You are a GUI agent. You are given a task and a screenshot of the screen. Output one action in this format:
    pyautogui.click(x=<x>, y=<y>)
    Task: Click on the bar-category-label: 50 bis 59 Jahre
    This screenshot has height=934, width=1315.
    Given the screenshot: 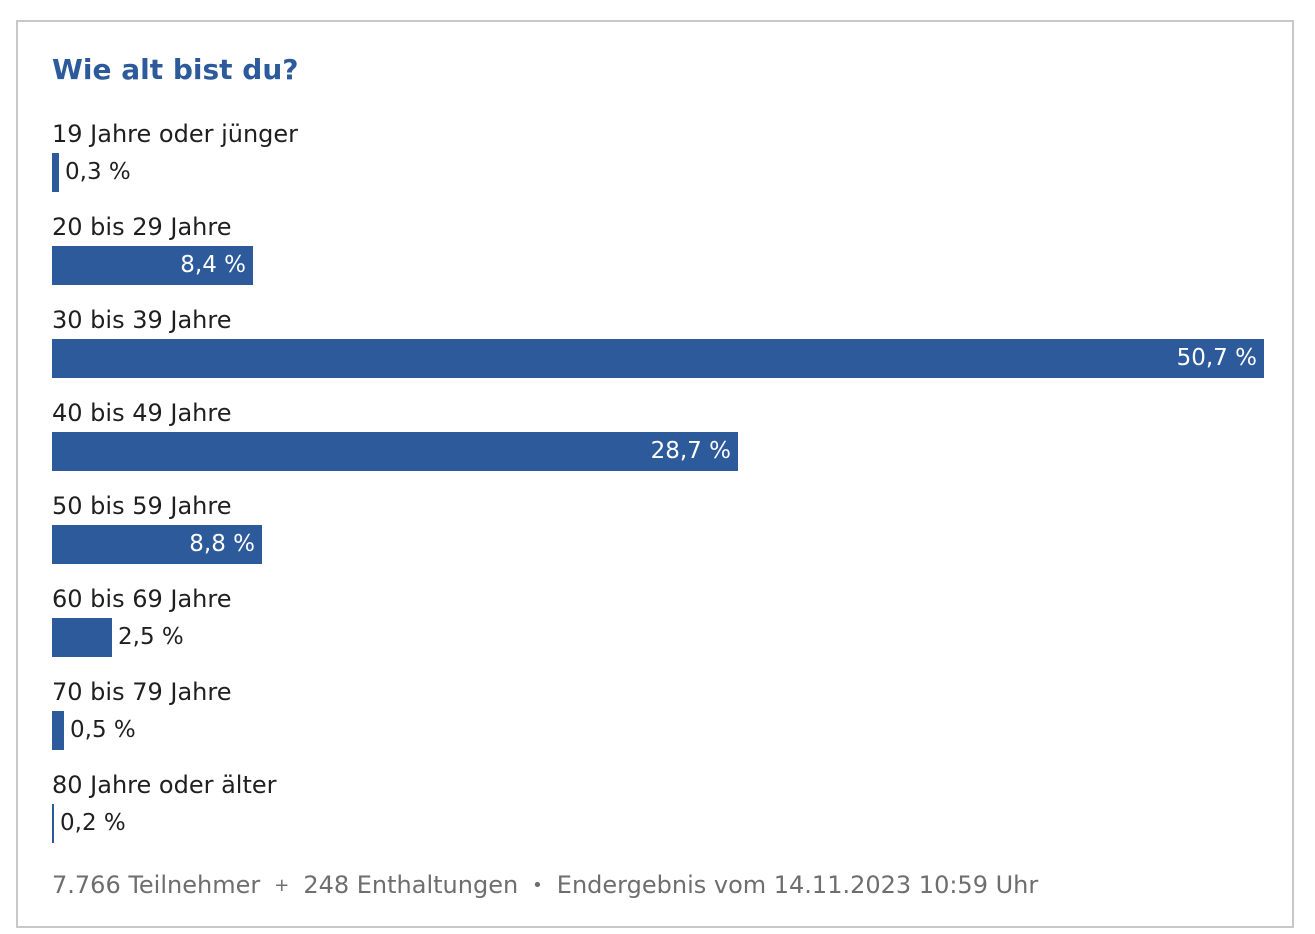 What is the action you would take?
    pyautogui.click(x=142, y=506)
    